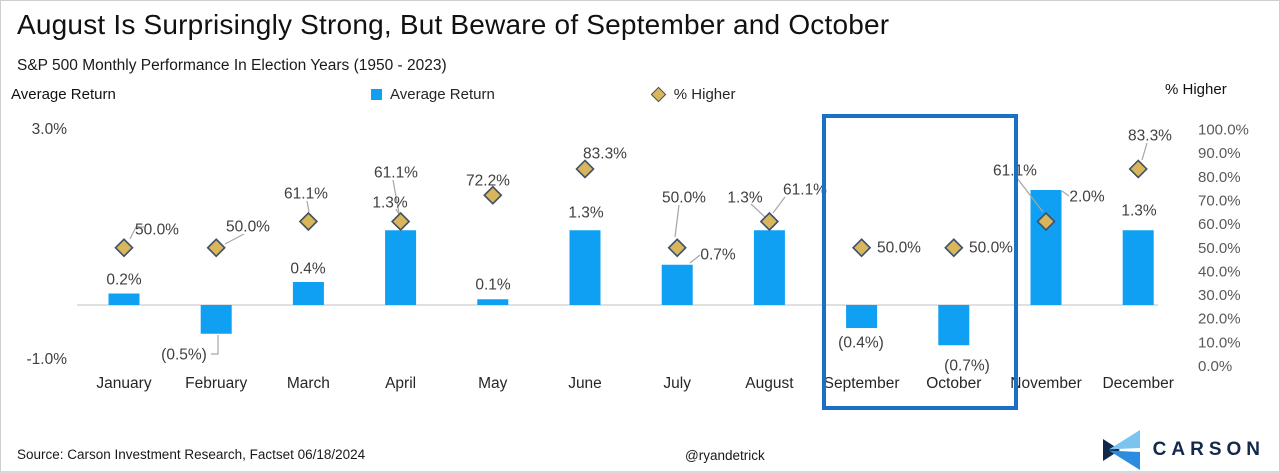 This screenshot has height=474, width=1280. What do you see at coordinates (493, 285) in the screenshot?
I see `bar-label-may: 0.1%` at bounding box center [493, 285].